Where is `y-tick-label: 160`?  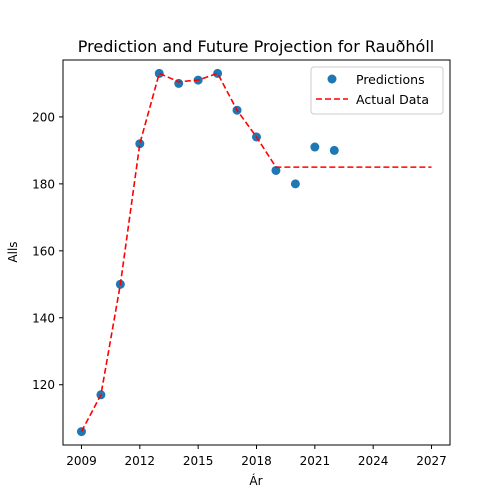 y-tick-label: 160 is located at coordinates (43, 251).